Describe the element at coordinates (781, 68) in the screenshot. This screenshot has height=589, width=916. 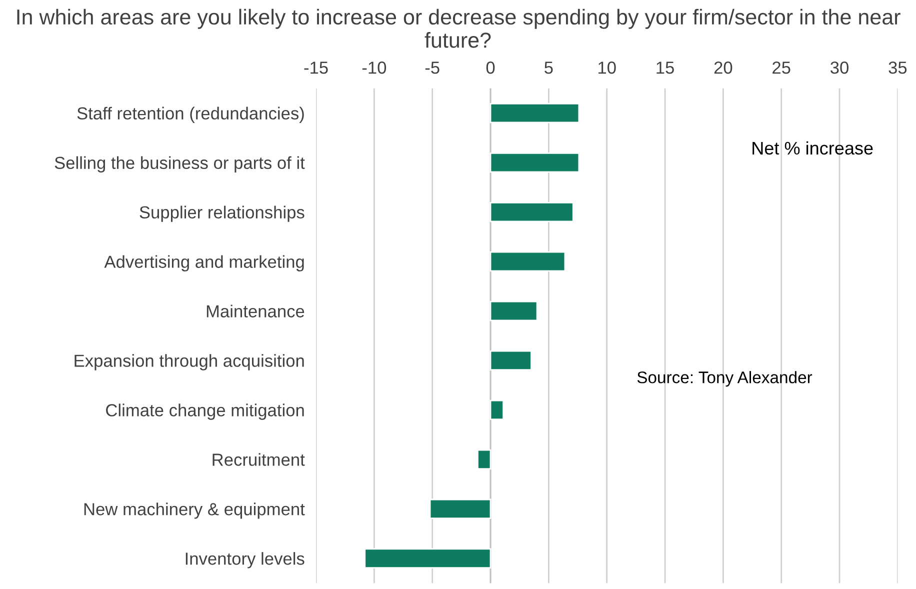
I see `x-tick-label: 25` at that location.